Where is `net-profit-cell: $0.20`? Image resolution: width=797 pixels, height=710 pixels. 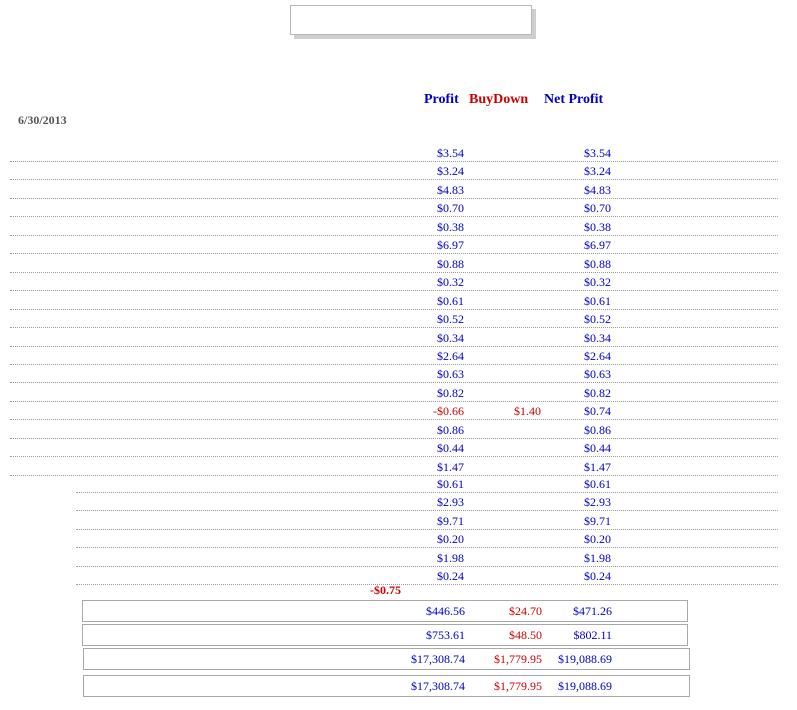
net-profit-cell: $0.20 is located at coordinates (597, 539).